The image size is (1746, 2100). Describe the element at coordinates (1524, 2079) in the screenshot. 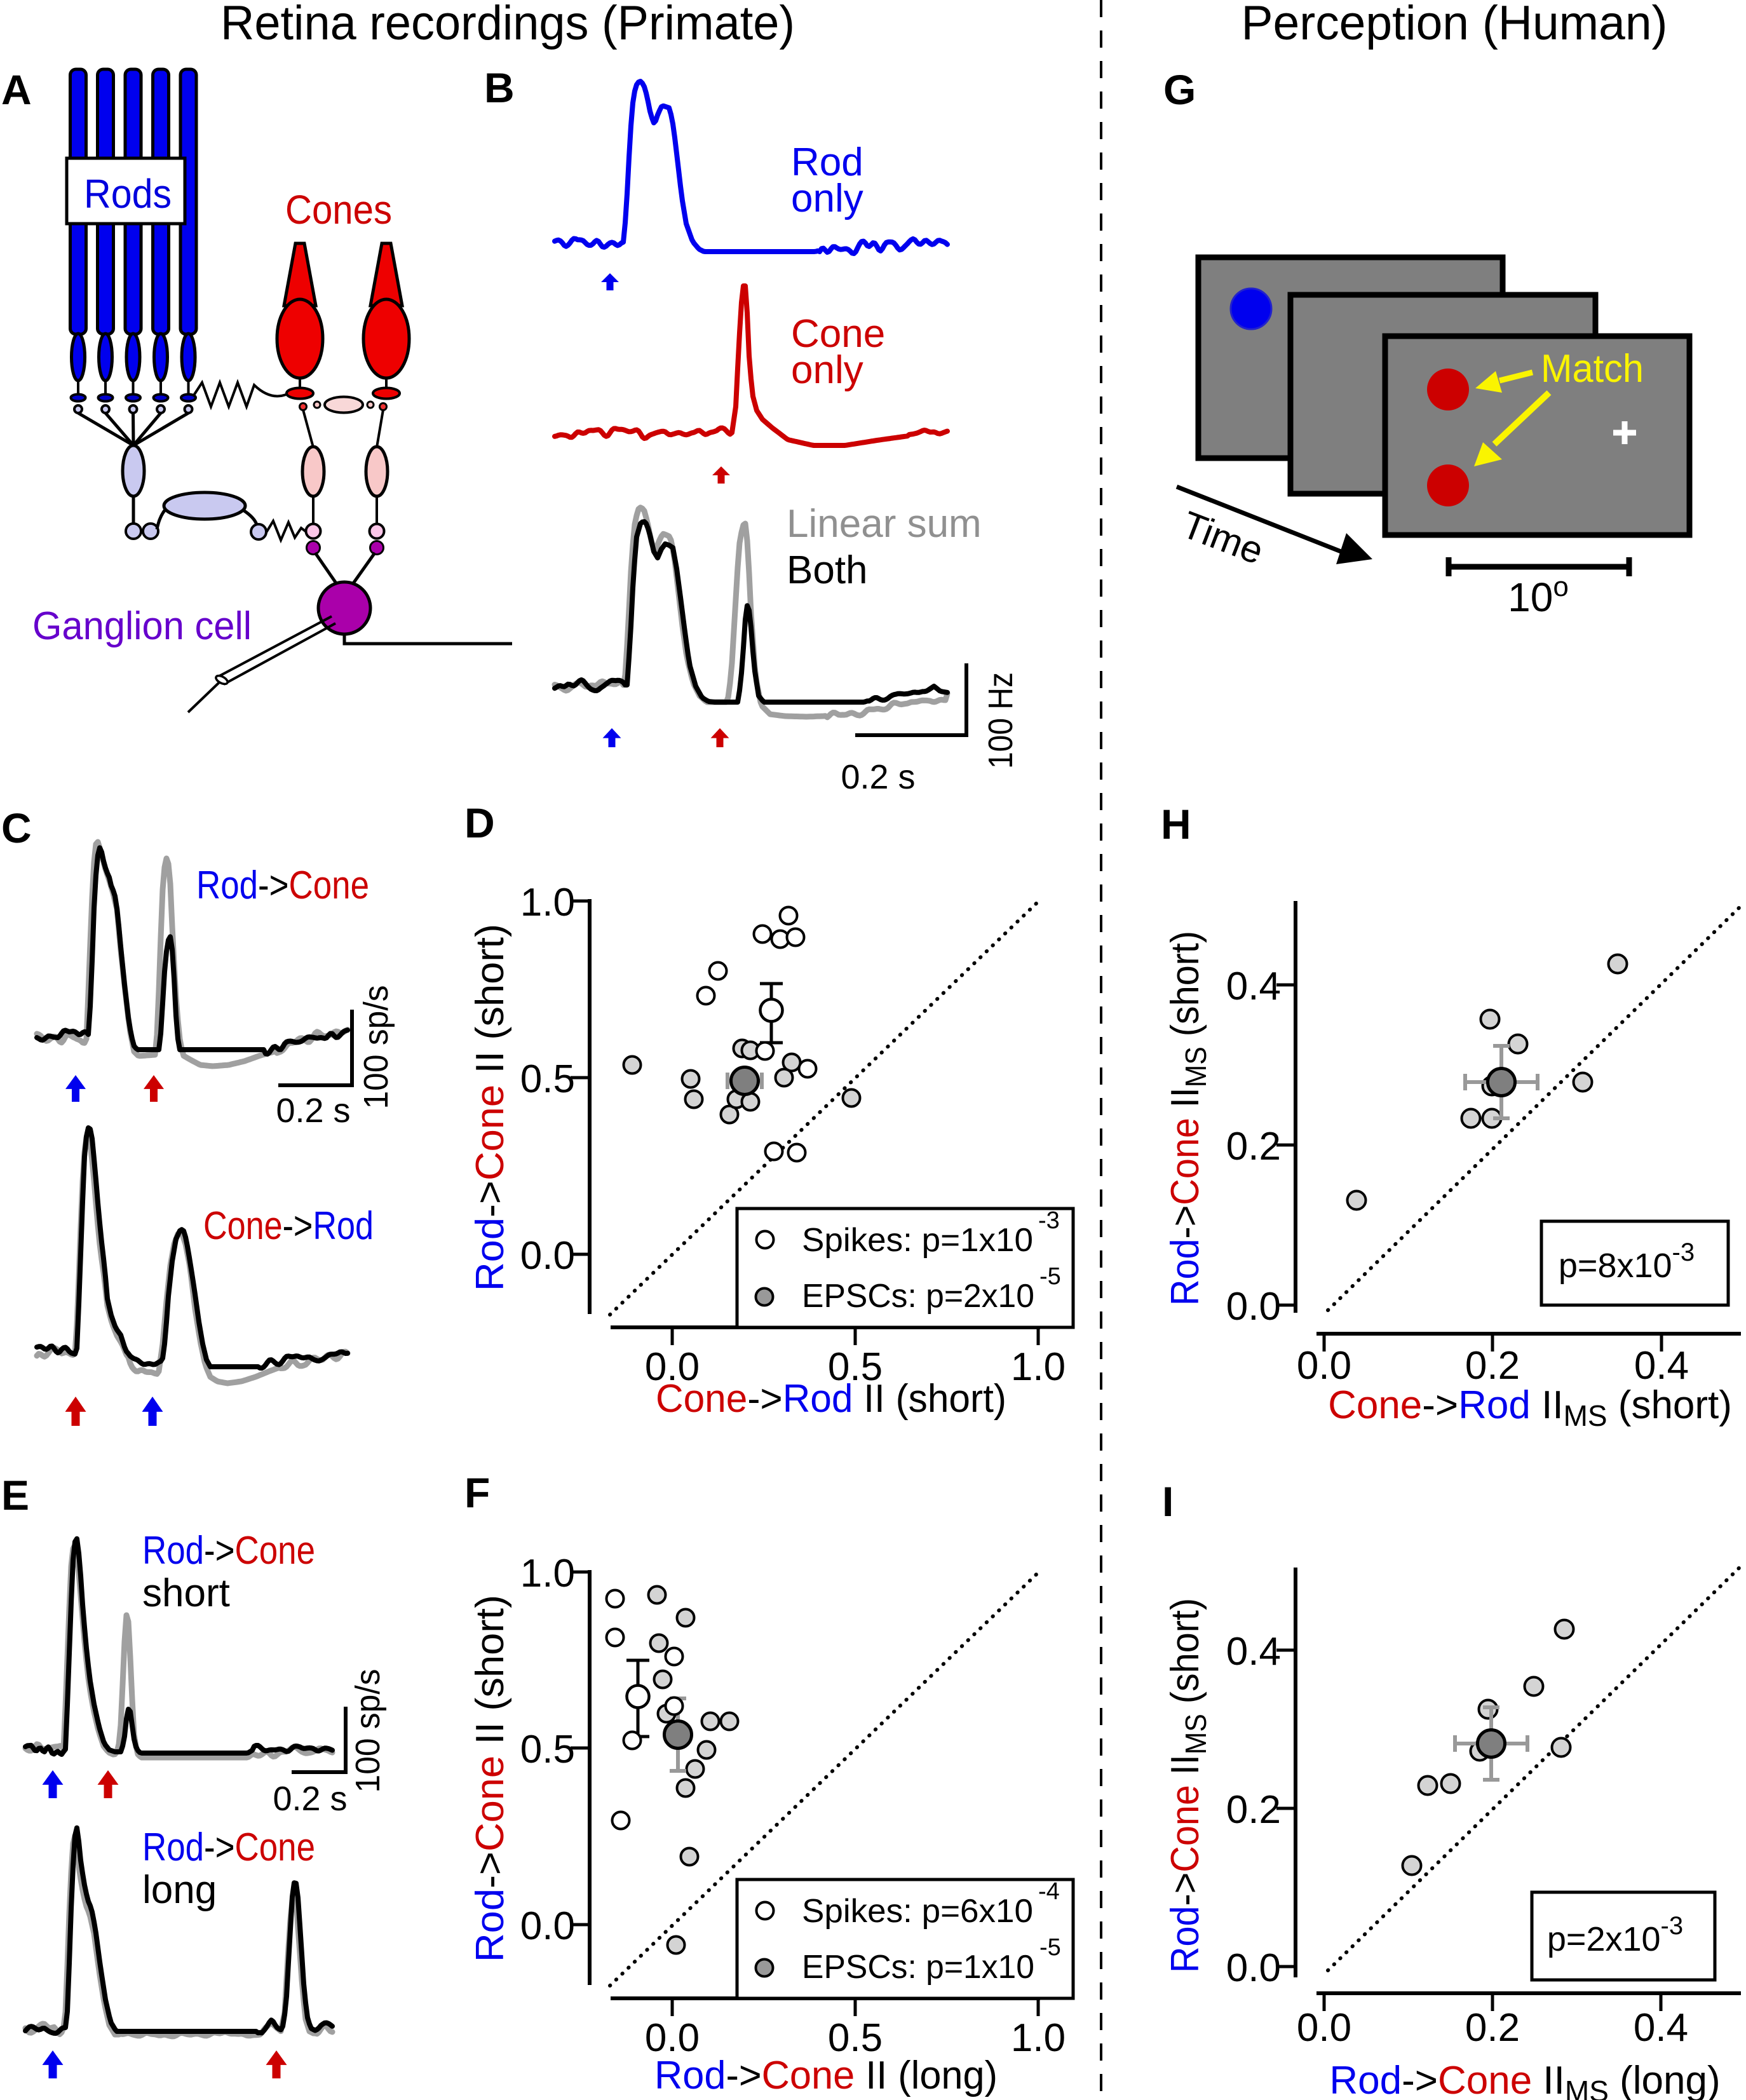

I see `svg-text: Rod->Cone IIMS (long)` at that location.